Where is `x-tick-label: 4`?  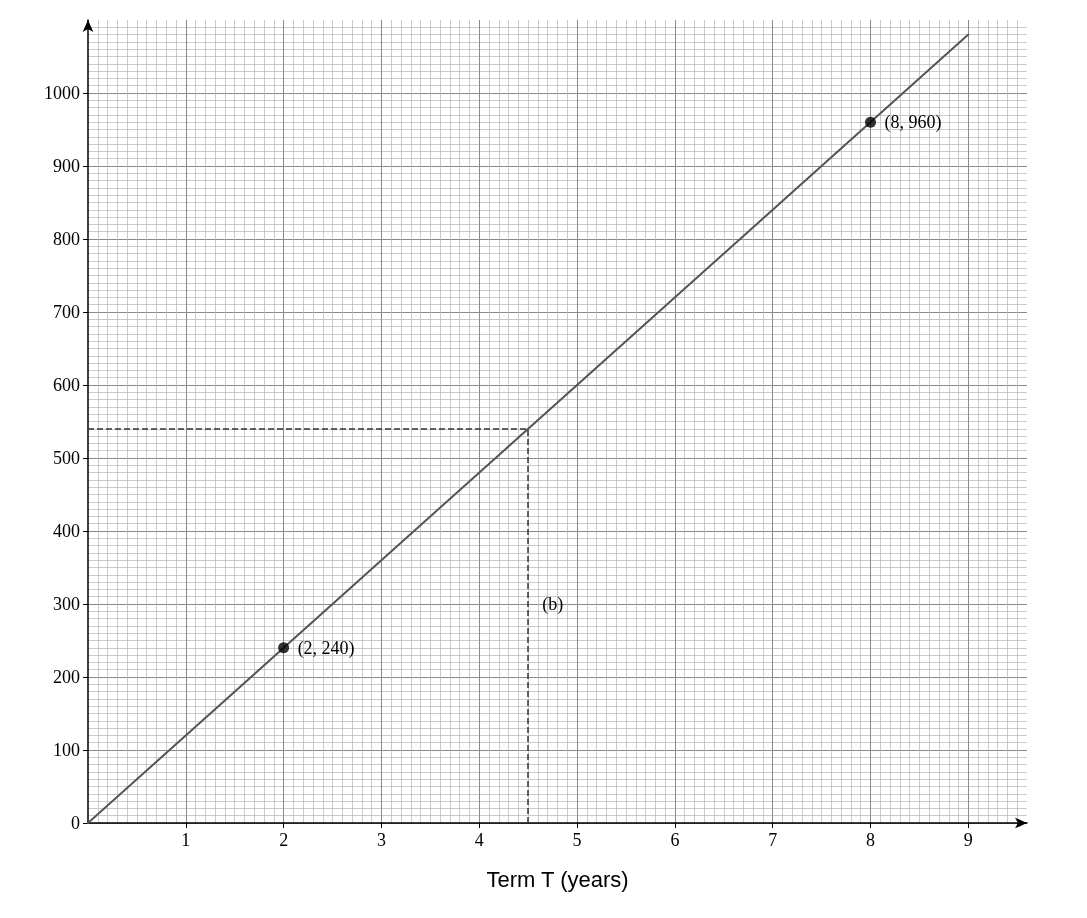
x-tick-label: 4 is located at coordinates (479, 840).